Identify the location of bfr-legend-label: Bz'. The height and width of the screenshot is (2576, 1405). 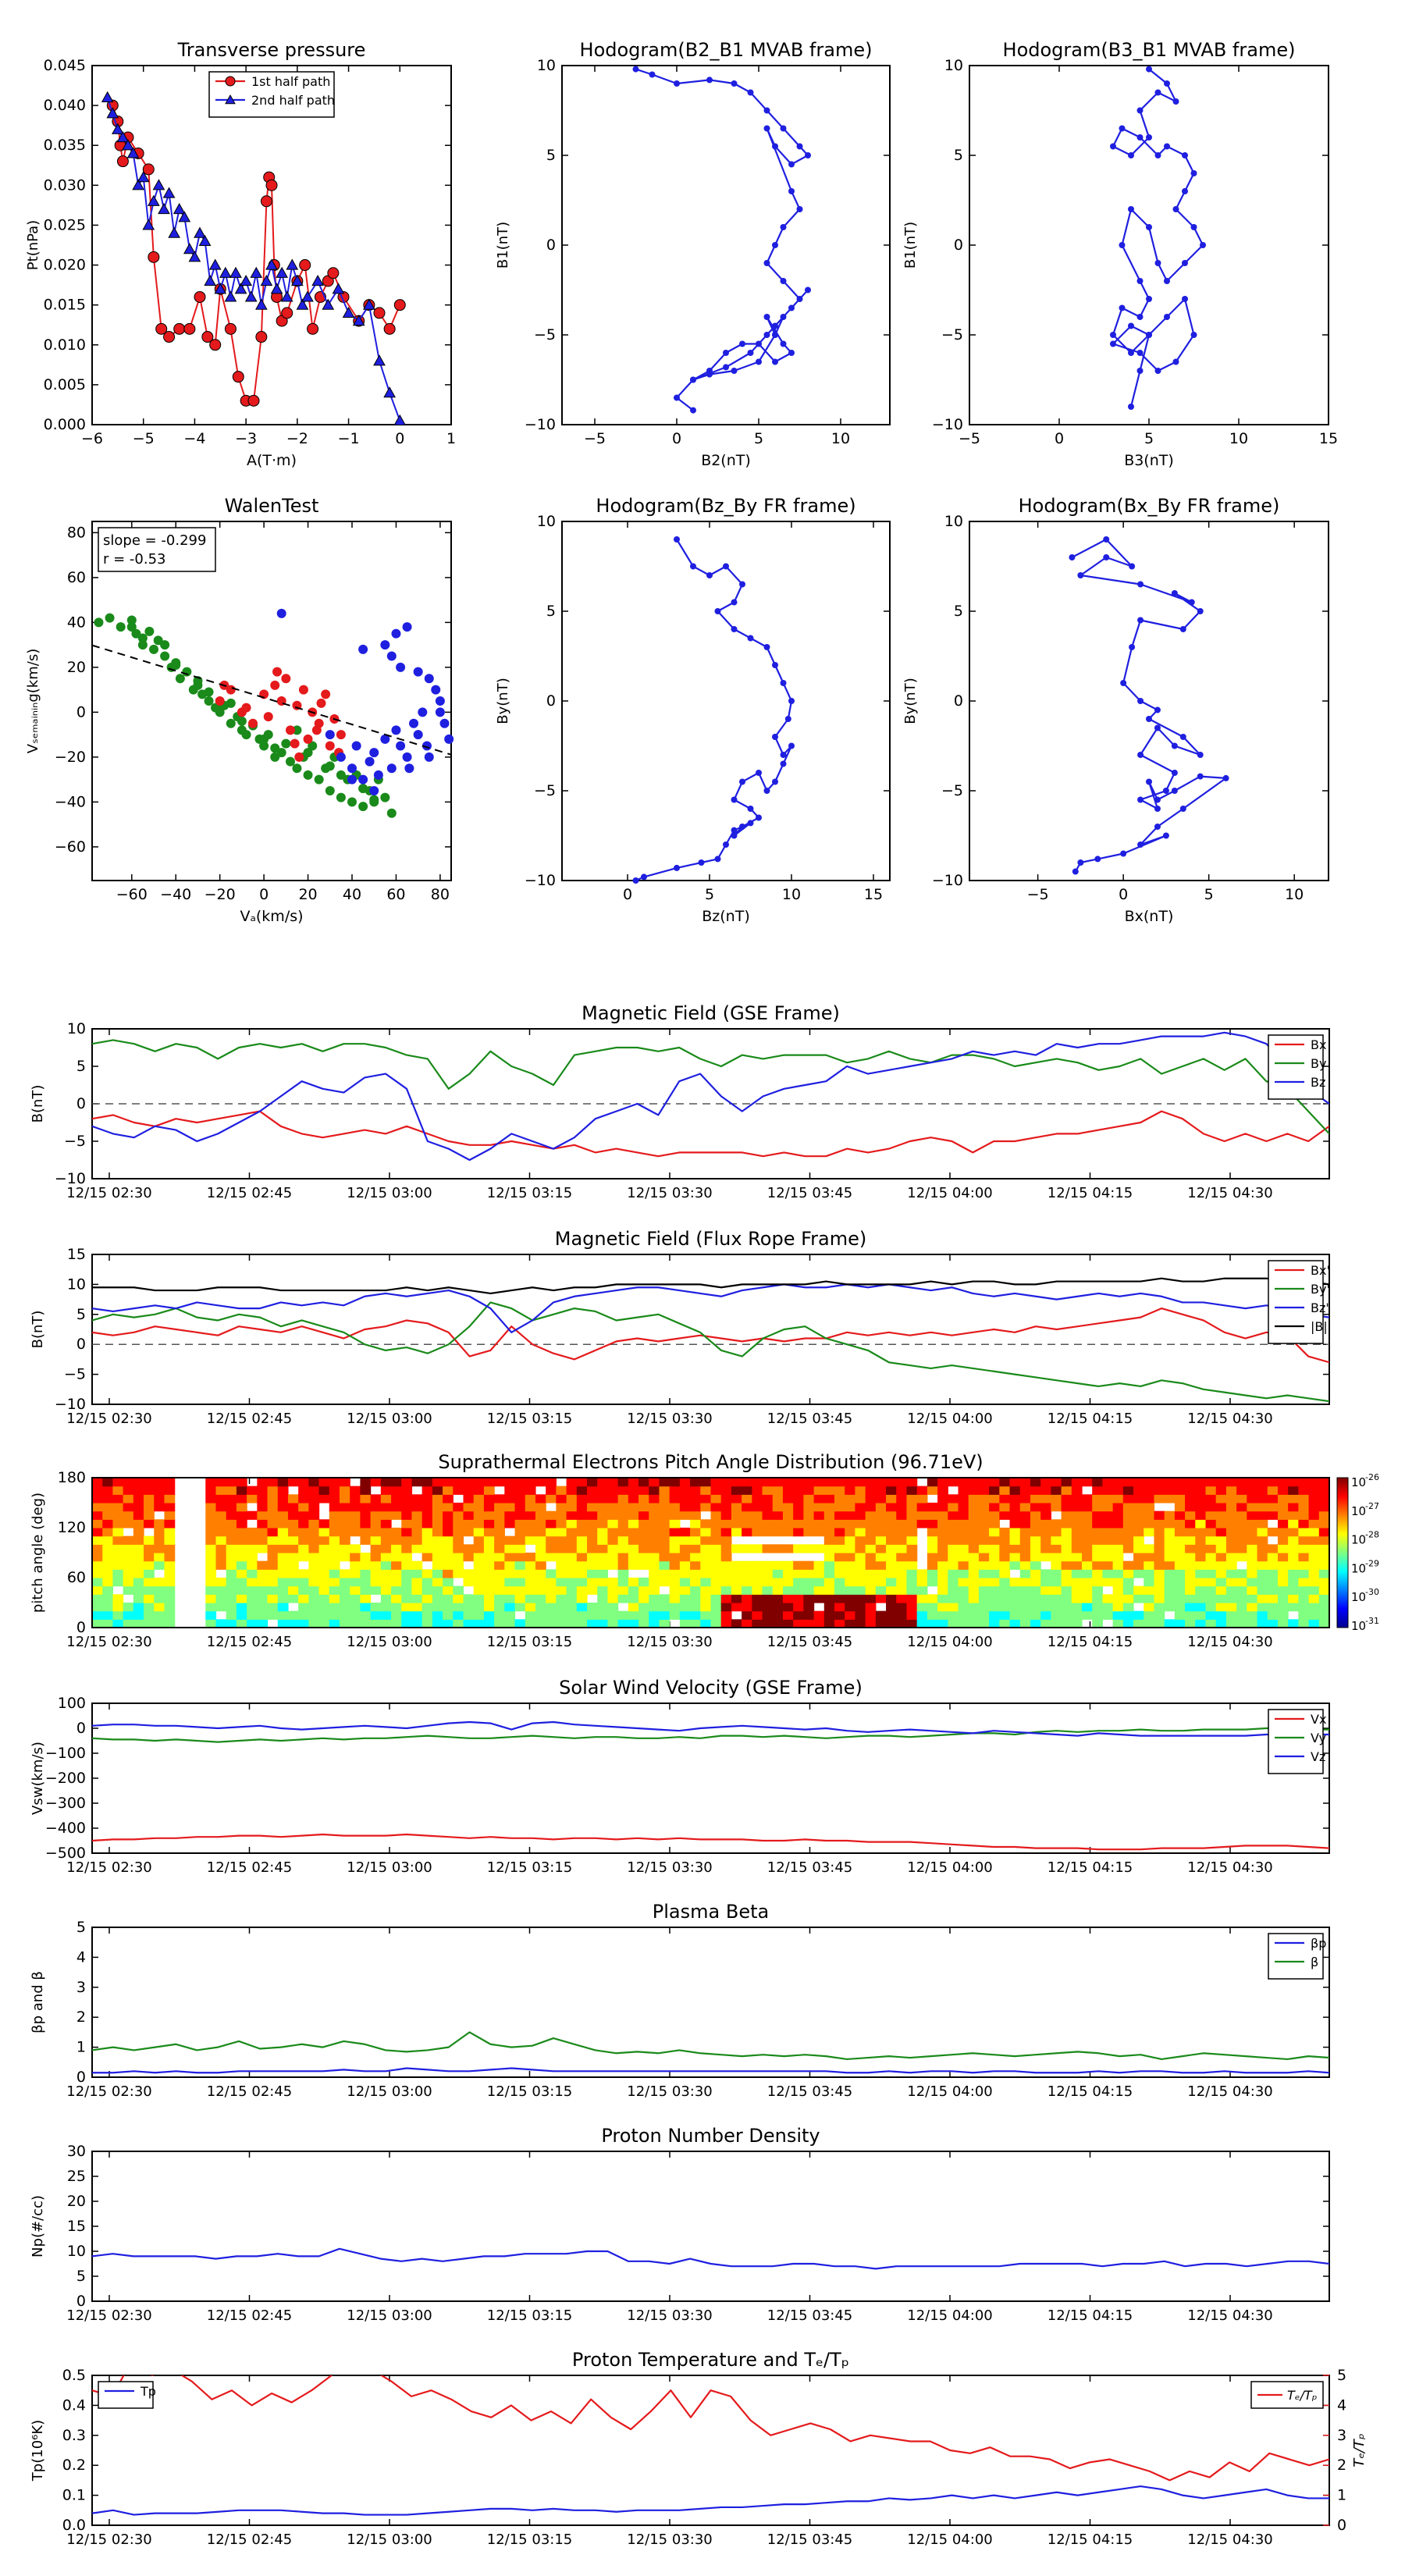
(1320, 1307).